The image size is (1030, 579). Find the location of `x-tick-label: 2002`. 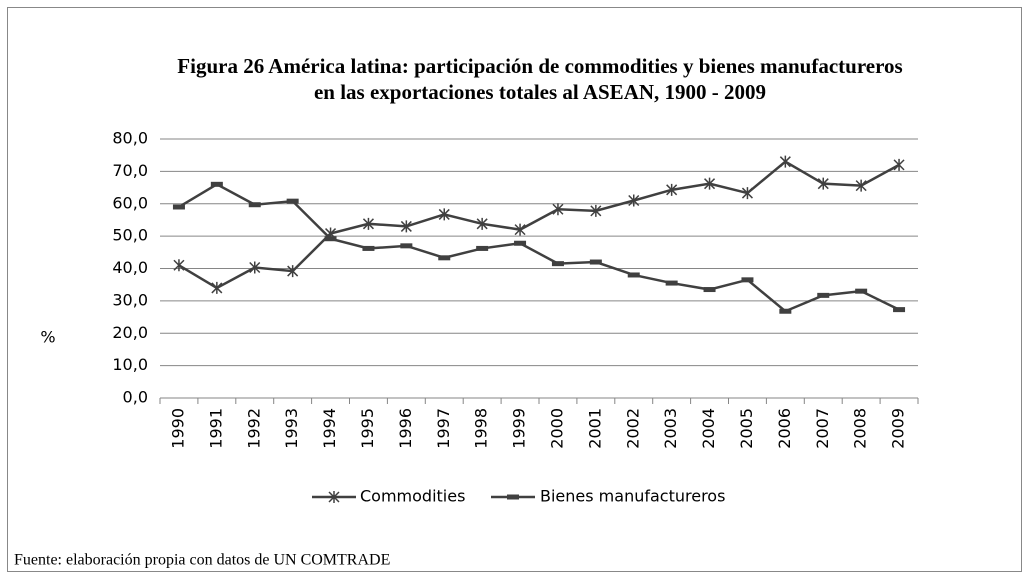

x-tick-label: 2002 is located at coordinates (632, 428).